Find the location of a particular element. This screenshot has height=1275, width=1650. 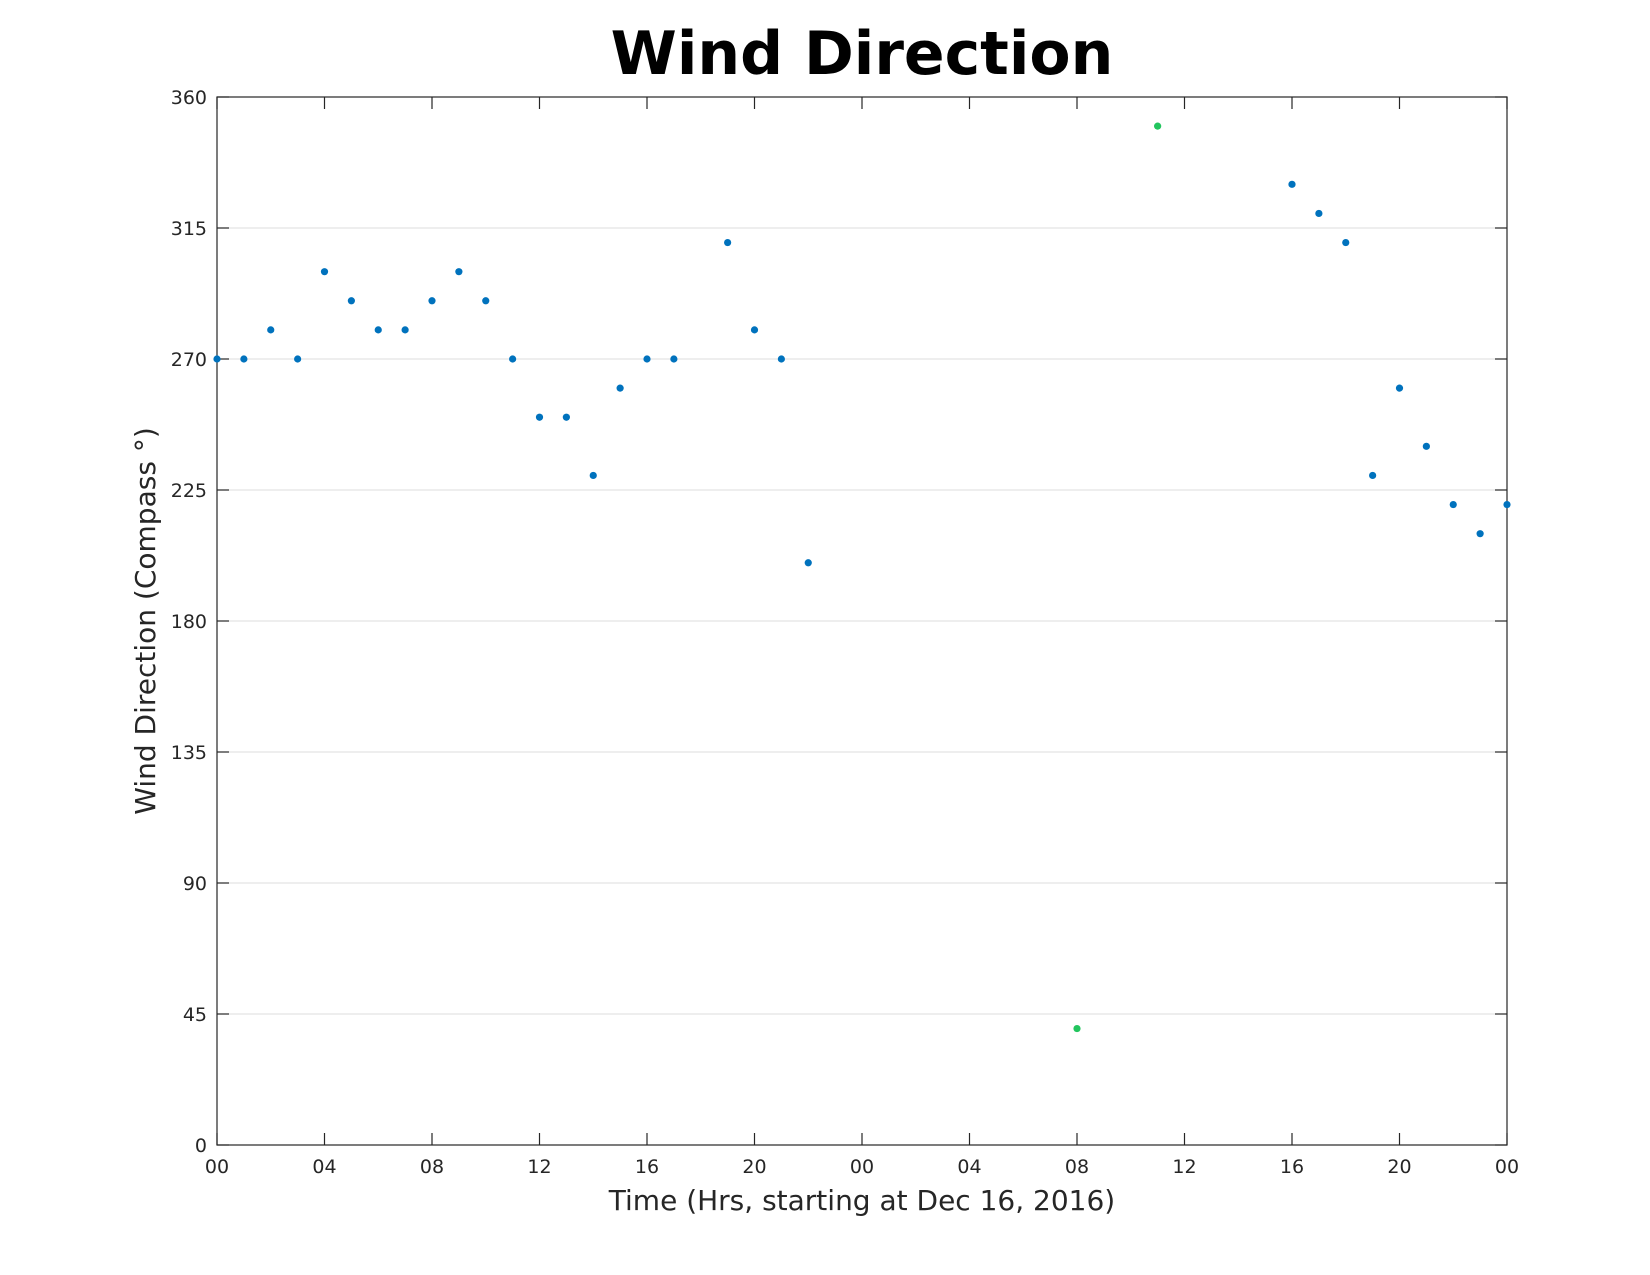

y-tick-label: 270 is located at coordinates (189, 360).